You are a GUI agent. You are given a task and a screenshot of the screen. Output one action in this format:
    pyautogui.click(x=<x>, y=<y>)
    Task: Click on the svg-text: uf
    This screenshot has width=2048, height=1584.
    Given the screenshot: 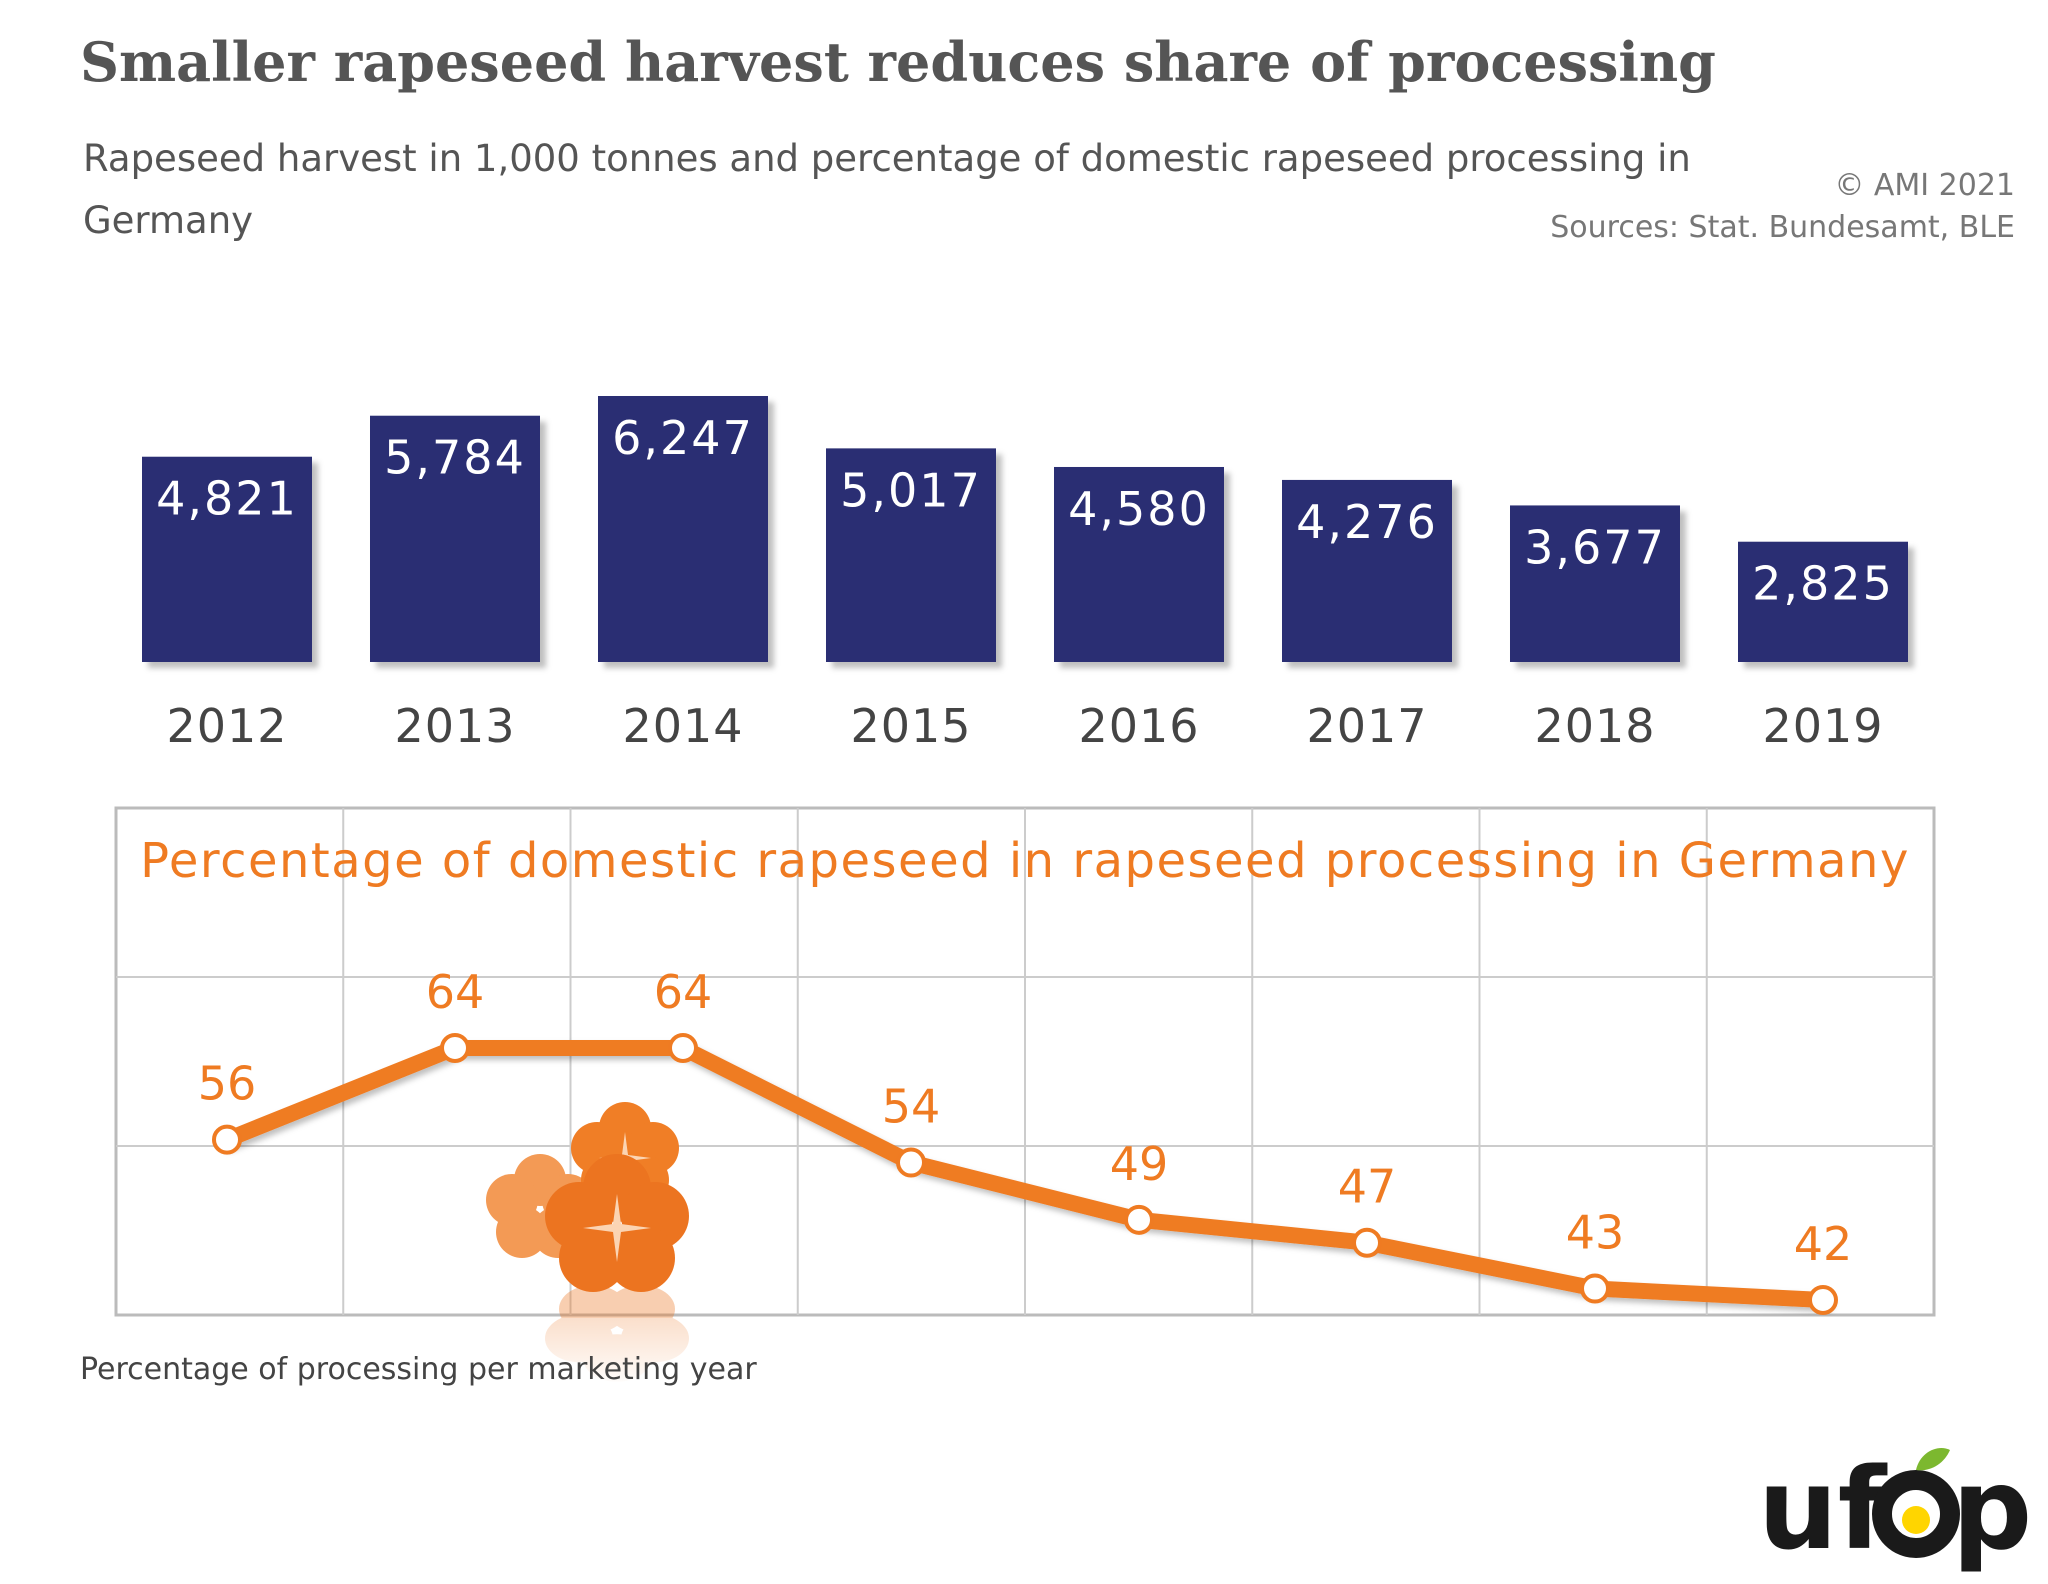 What is the action you would take?
    pyautogui.click(x=1823, y=1510)
    